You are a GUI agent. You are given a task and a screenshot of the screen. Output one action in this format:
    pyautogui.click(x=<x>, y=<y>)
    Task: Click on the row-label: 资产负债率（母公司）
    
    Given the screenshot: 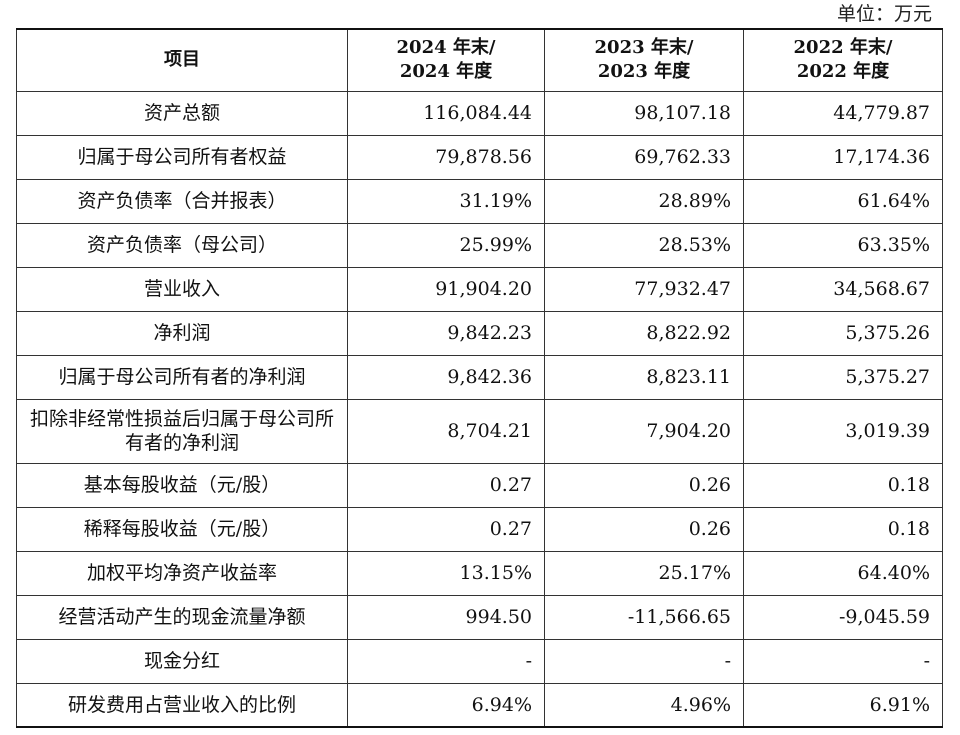 What is the action you would take?
    pyautogui.click(x=182, y=245)
    